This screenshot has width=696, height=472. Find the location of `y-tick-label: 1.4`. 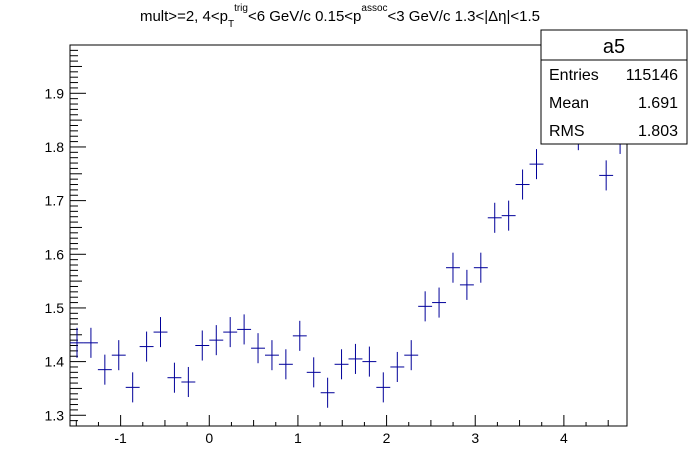

y-tick-label: 1.4 is located at coordinates (55, 362).